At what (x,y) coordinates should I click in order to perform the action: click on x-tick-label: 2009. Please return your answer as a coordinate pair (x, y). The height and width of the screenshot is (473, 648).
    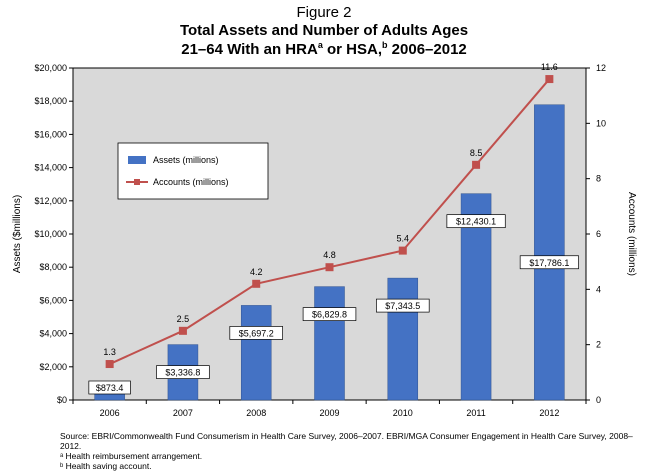
    Looking at the image, I should click on (329, 413).